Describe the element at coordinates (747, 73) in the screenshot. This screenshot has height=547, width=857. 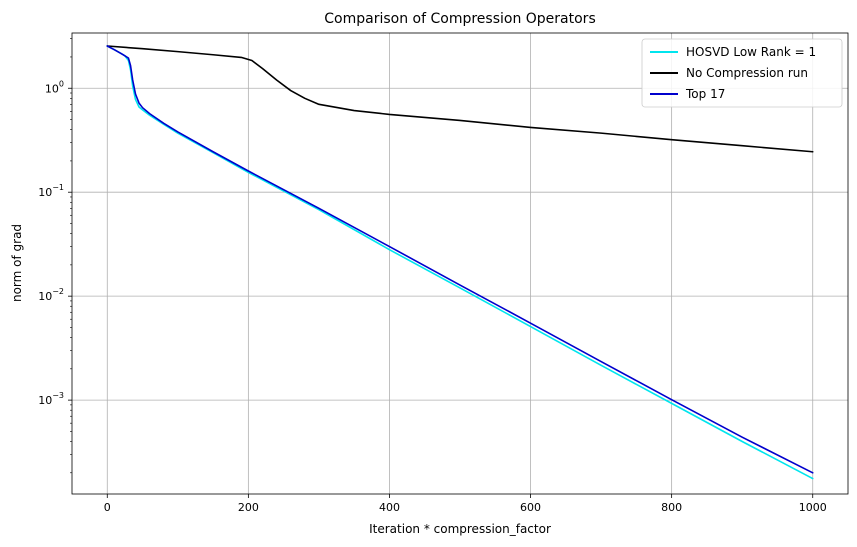
I see `legend-label: No Compression run` at that location.